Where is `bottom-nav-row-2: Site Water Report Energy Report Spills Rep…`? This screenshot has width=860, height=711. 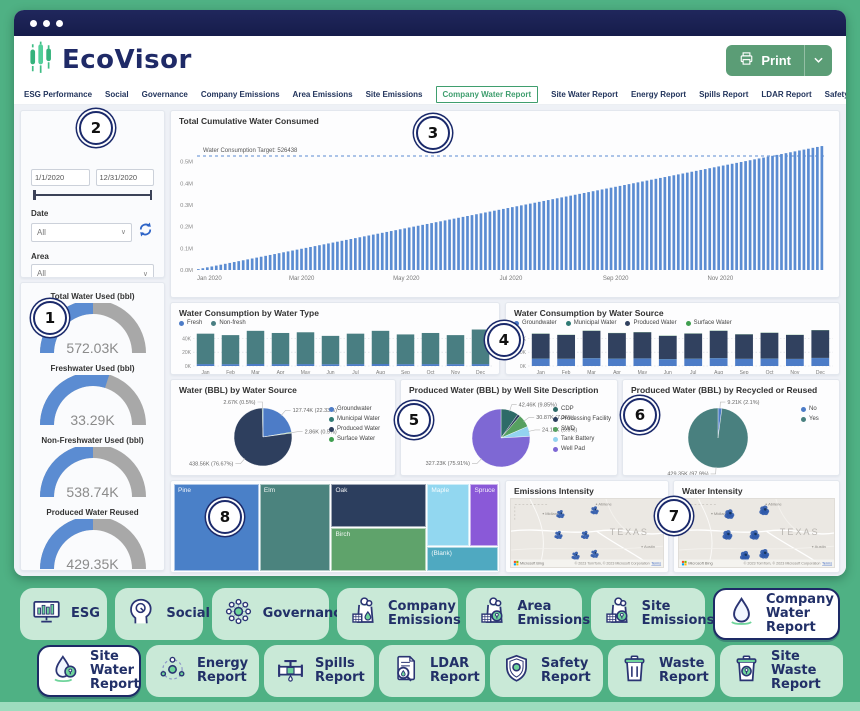
bottom-nav-row-2: Site Water Report Energy Report Spills Rep… is located at coordinates (440, 671).